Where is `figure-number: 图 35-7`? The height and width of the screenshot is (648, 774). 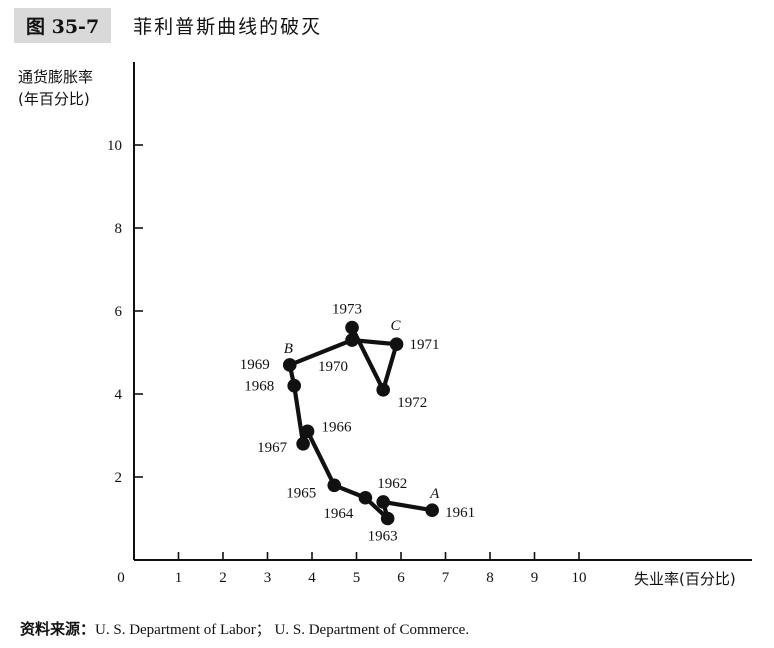
figure-number: 图 35-7 is located at coordinates (63, 25).